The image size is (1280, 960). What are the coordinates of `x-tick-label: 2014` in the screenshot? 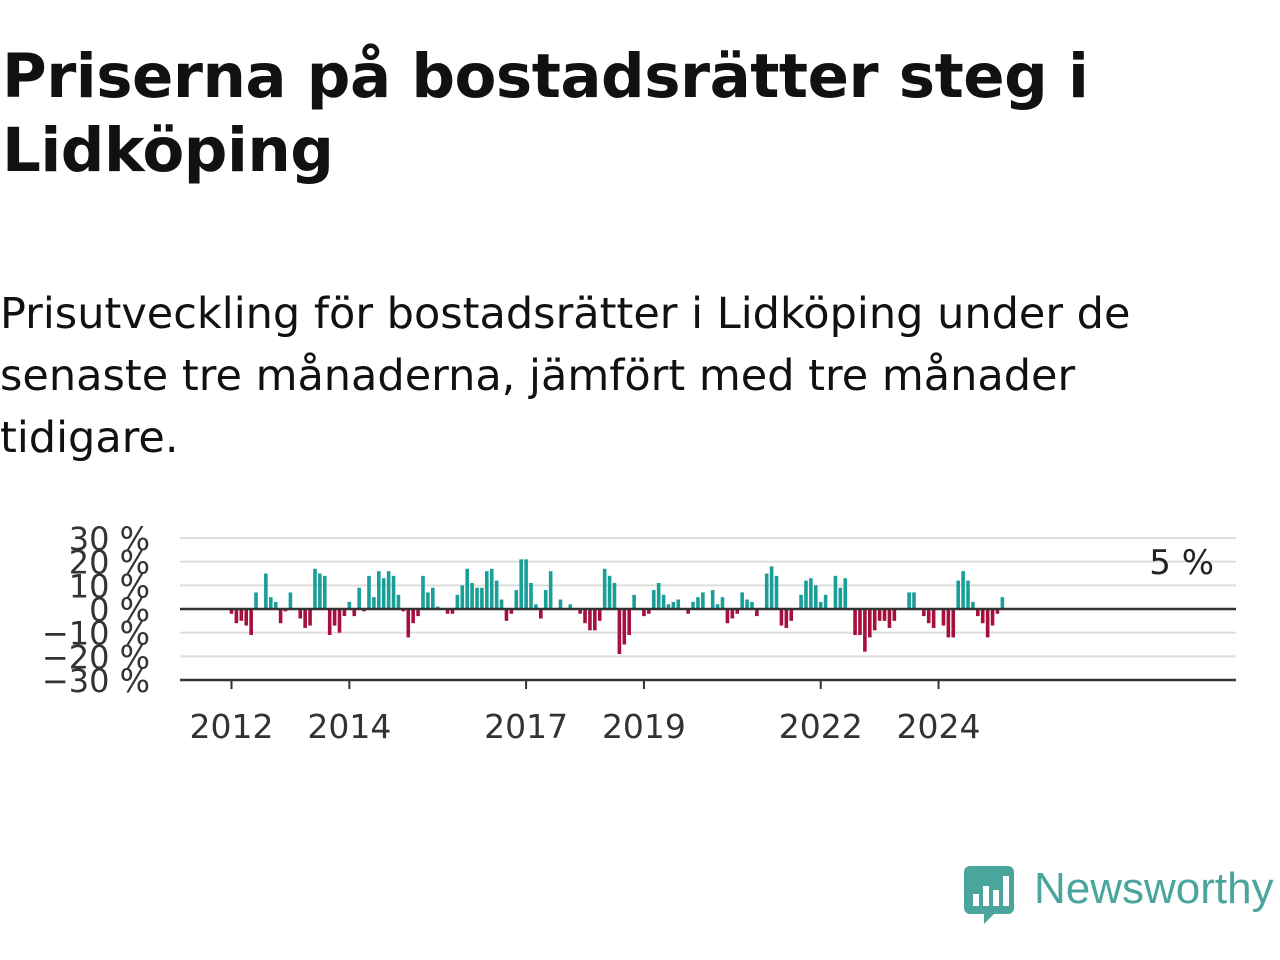 It's located at (349, 726).